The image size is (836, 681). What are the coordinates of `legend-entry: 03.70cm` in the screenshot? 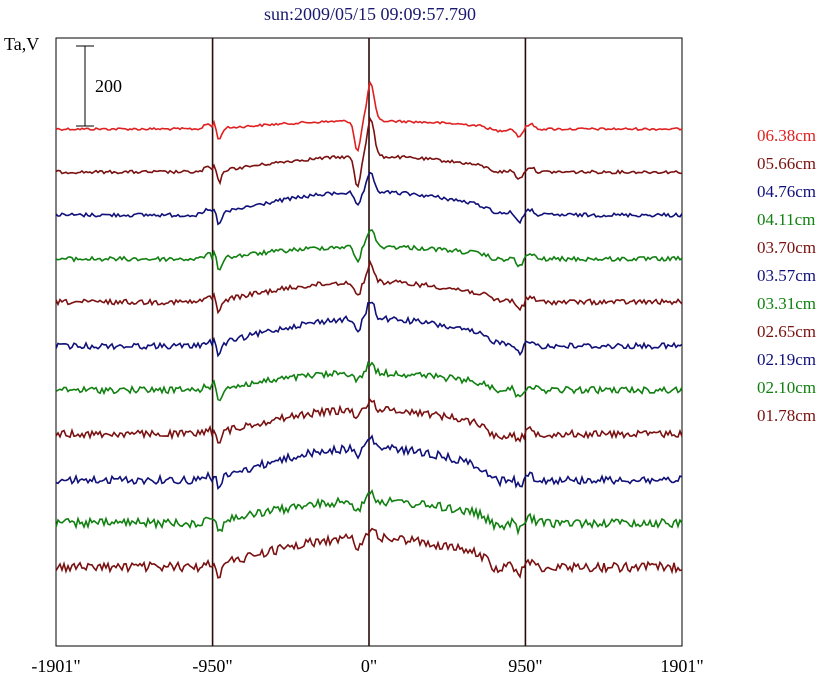 It's located at (786, 247).